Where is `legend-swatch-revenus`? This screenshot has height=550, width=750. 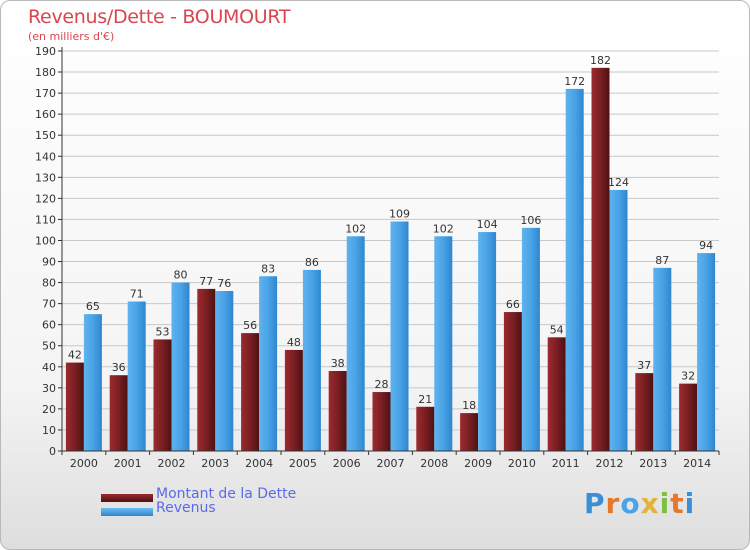
legend-swatch-revenus is located at coordinates (127, 512).